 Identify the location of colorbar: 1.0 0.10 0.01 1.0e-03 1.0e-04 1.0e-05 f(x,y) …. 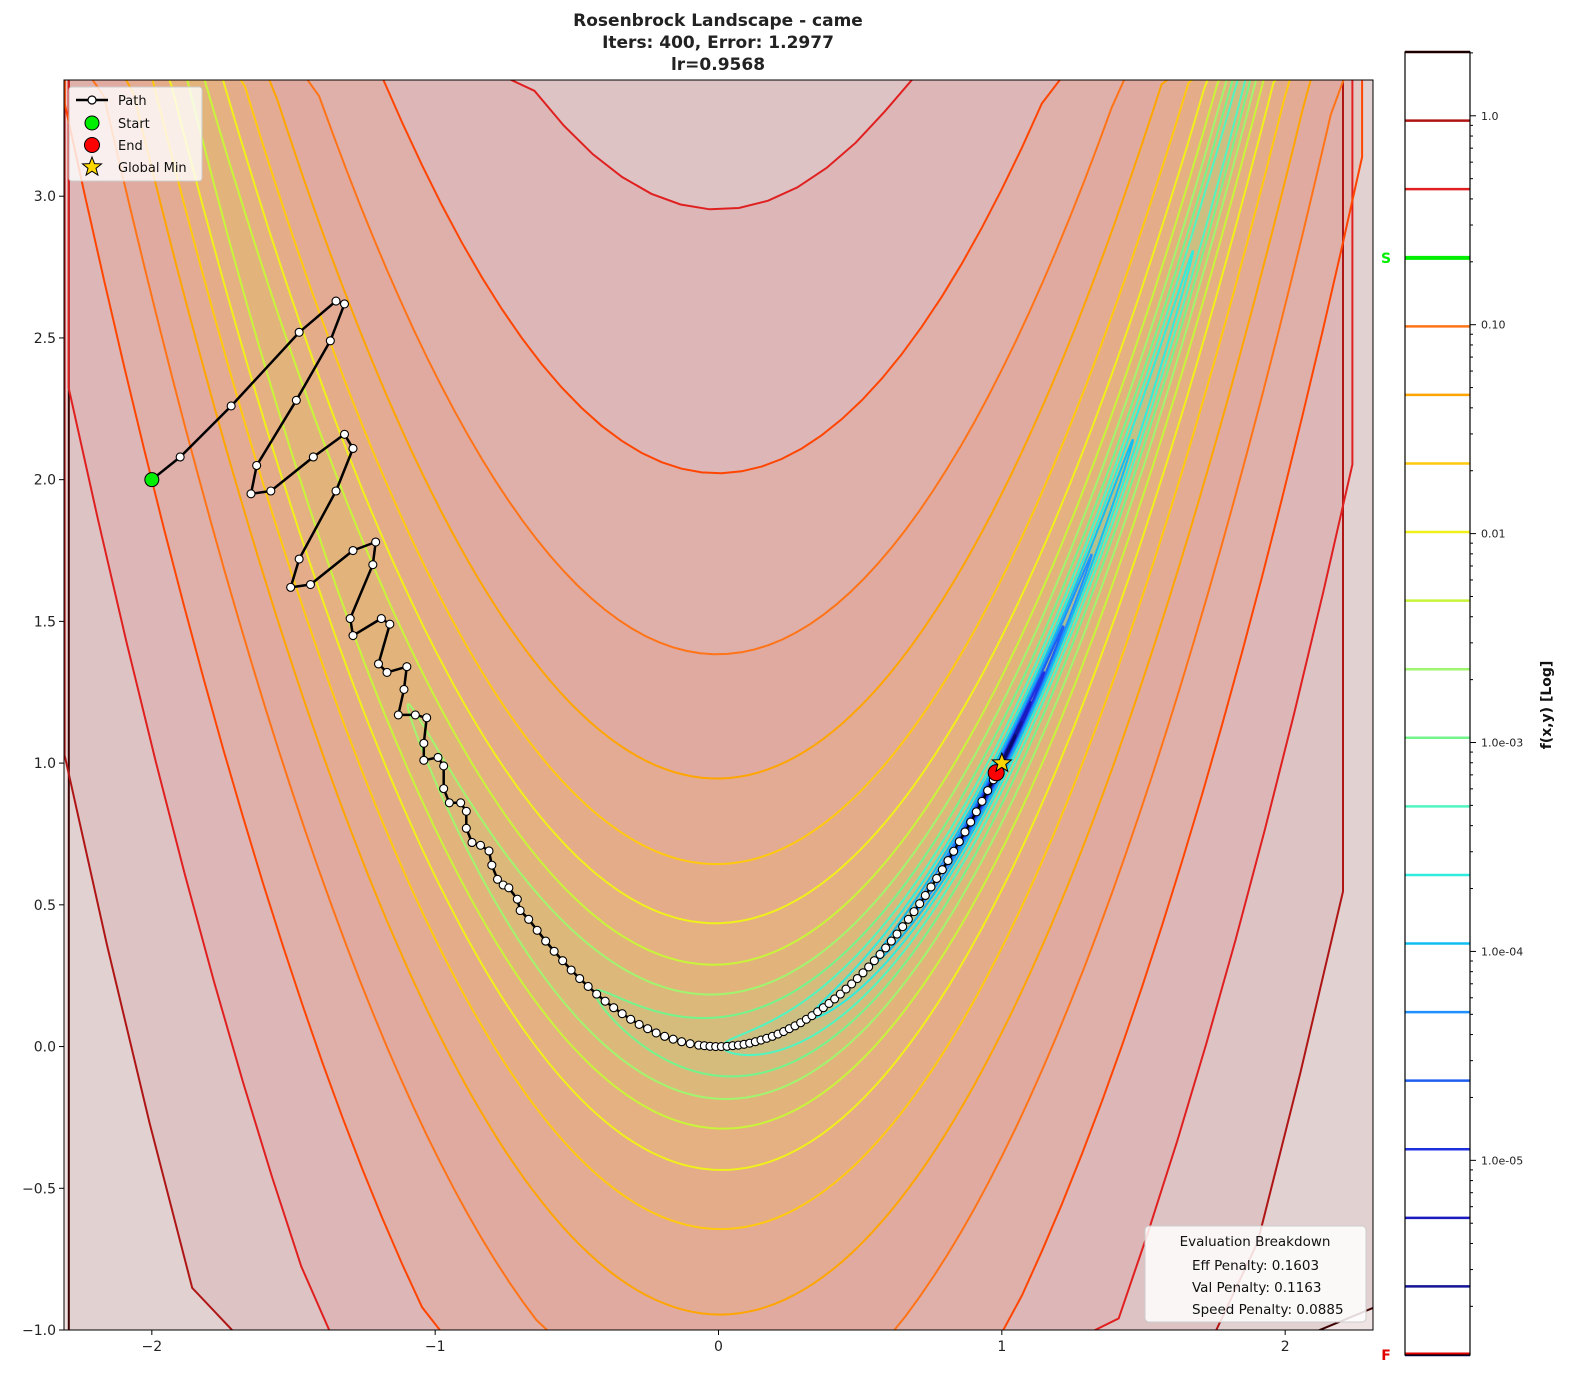
(1468, 707).